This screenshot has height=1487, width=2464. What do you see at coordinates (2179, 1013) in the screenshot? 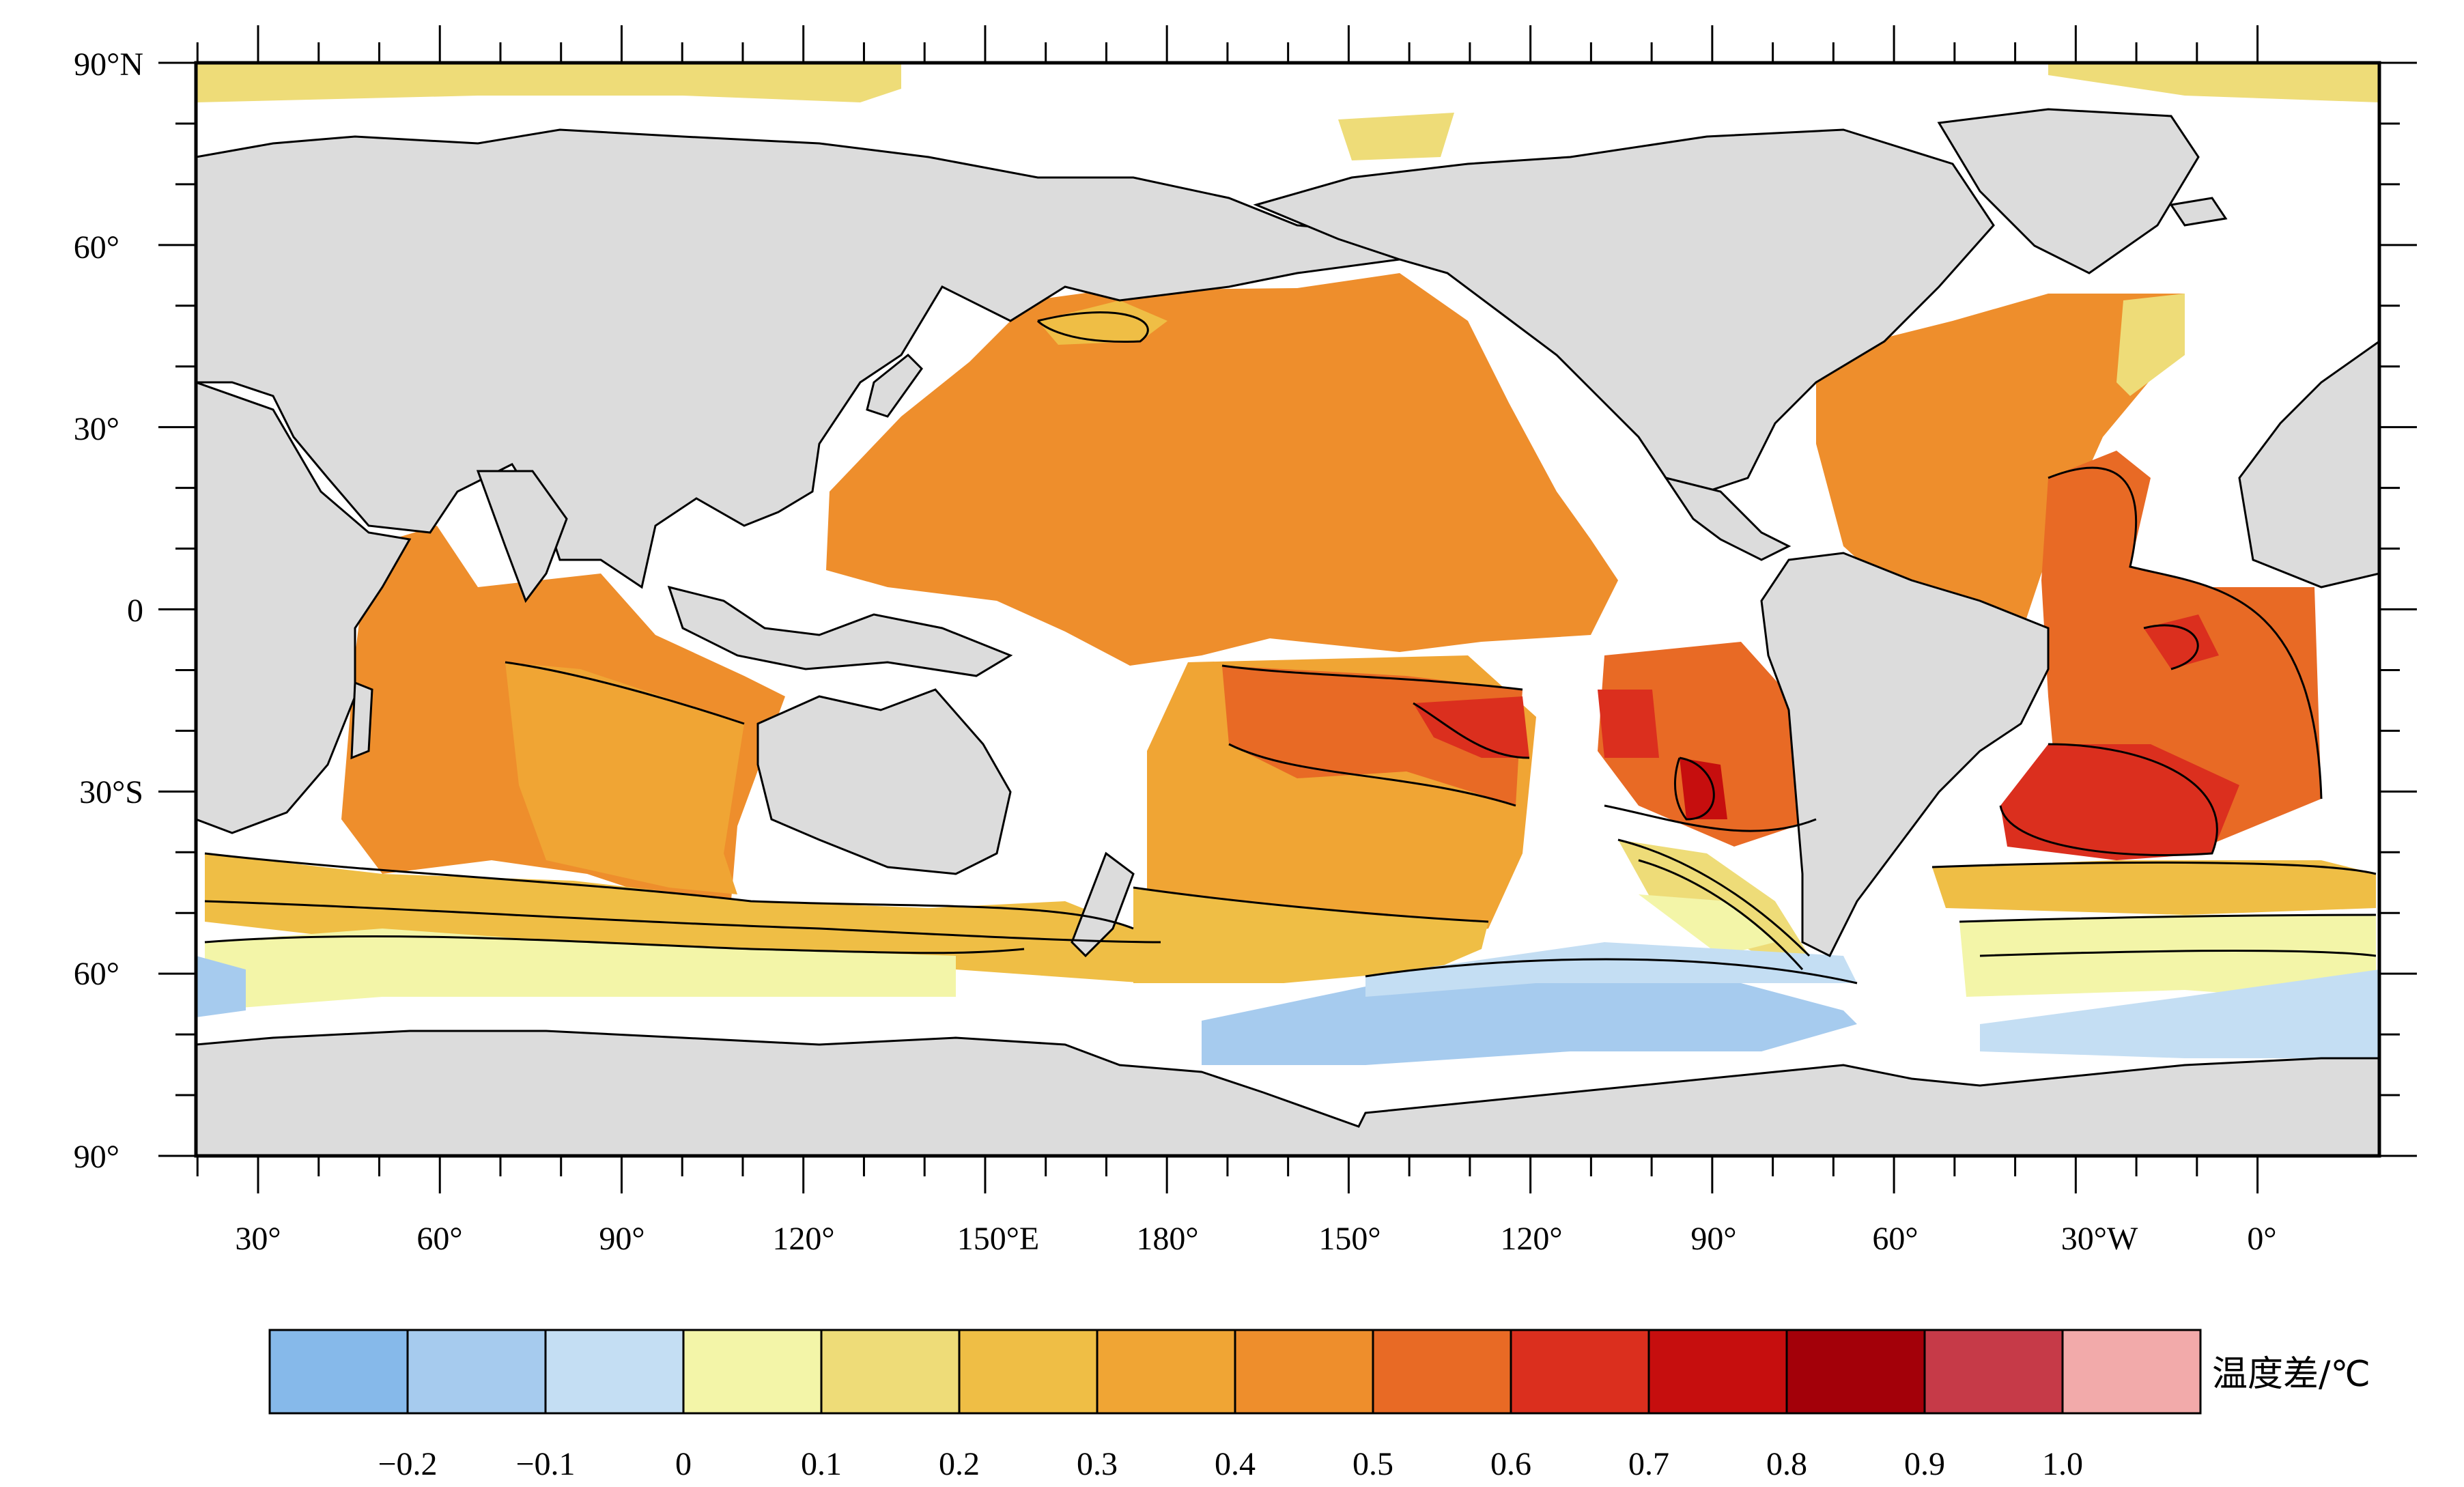
I see `field-atlantic-sector-neg` at bounding box center [2179, 1013].